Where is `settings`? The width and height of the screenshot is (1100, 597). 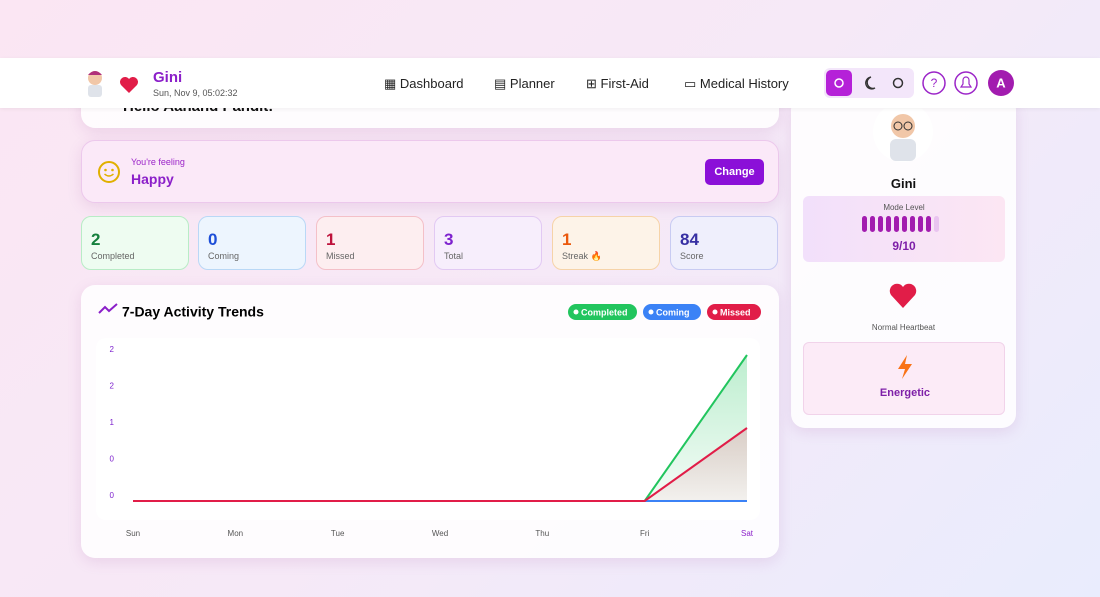 settings is located at coordinates (898, 83).